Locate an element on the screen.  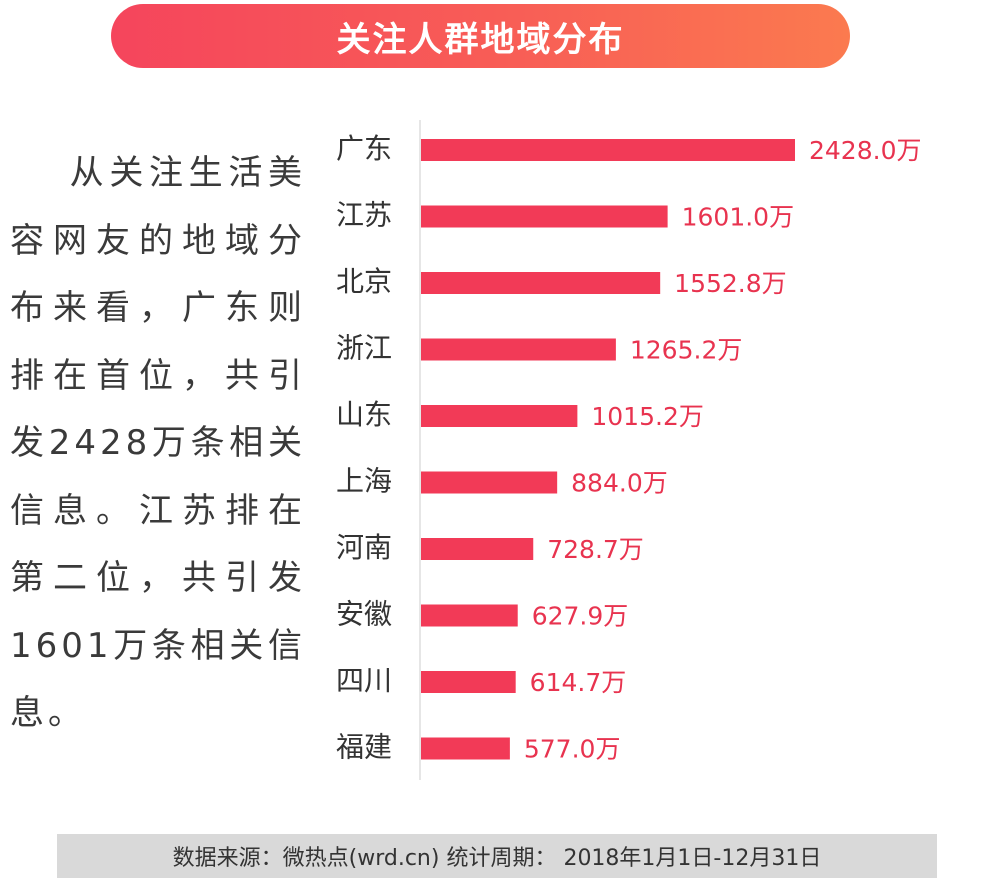
category-label: 江苏 is located at coordinates (364, 215).